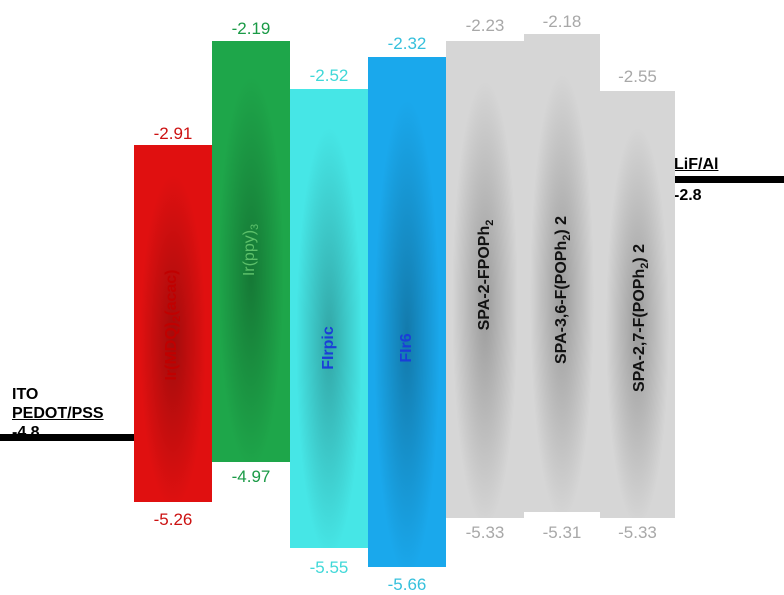 The width and height of the screenshot is (784, 595). Describe the element at coordinates (407, 312) in the screenshot. I see `energy-bar-fir6` at that location.